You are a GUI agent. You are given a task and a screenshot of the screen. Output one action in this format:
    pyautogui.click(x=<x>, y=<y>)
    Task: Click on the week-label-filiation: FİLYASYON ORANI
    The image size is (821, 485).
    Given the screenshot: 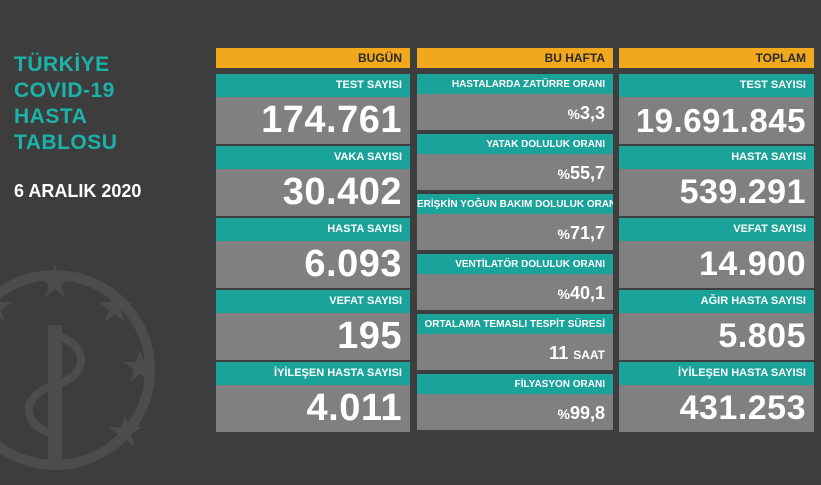 What is the action you would take?
    pyautogui.click(x=515, y=384)
    